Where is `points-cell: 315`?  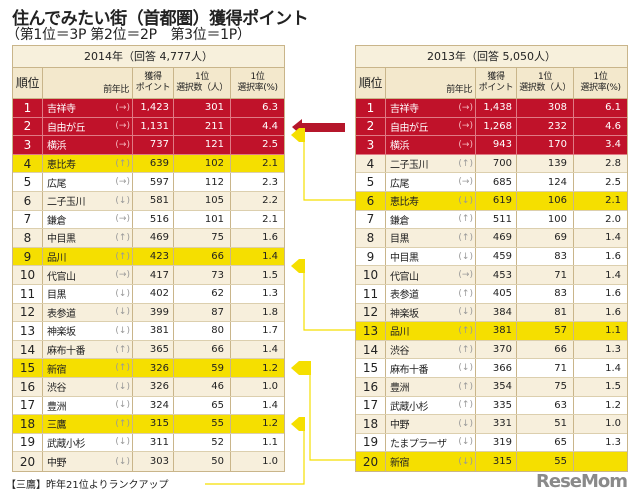 points-cell: 315 is located at coordinates (496, 461).